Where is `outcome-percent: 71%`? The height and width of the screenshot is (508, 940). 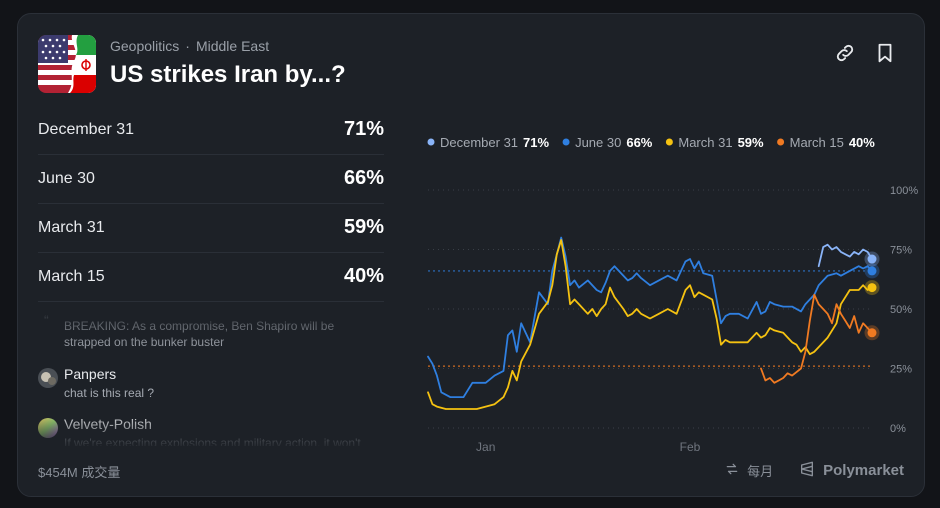
outcome-percent: 71% is located at coordinates (363, 129).